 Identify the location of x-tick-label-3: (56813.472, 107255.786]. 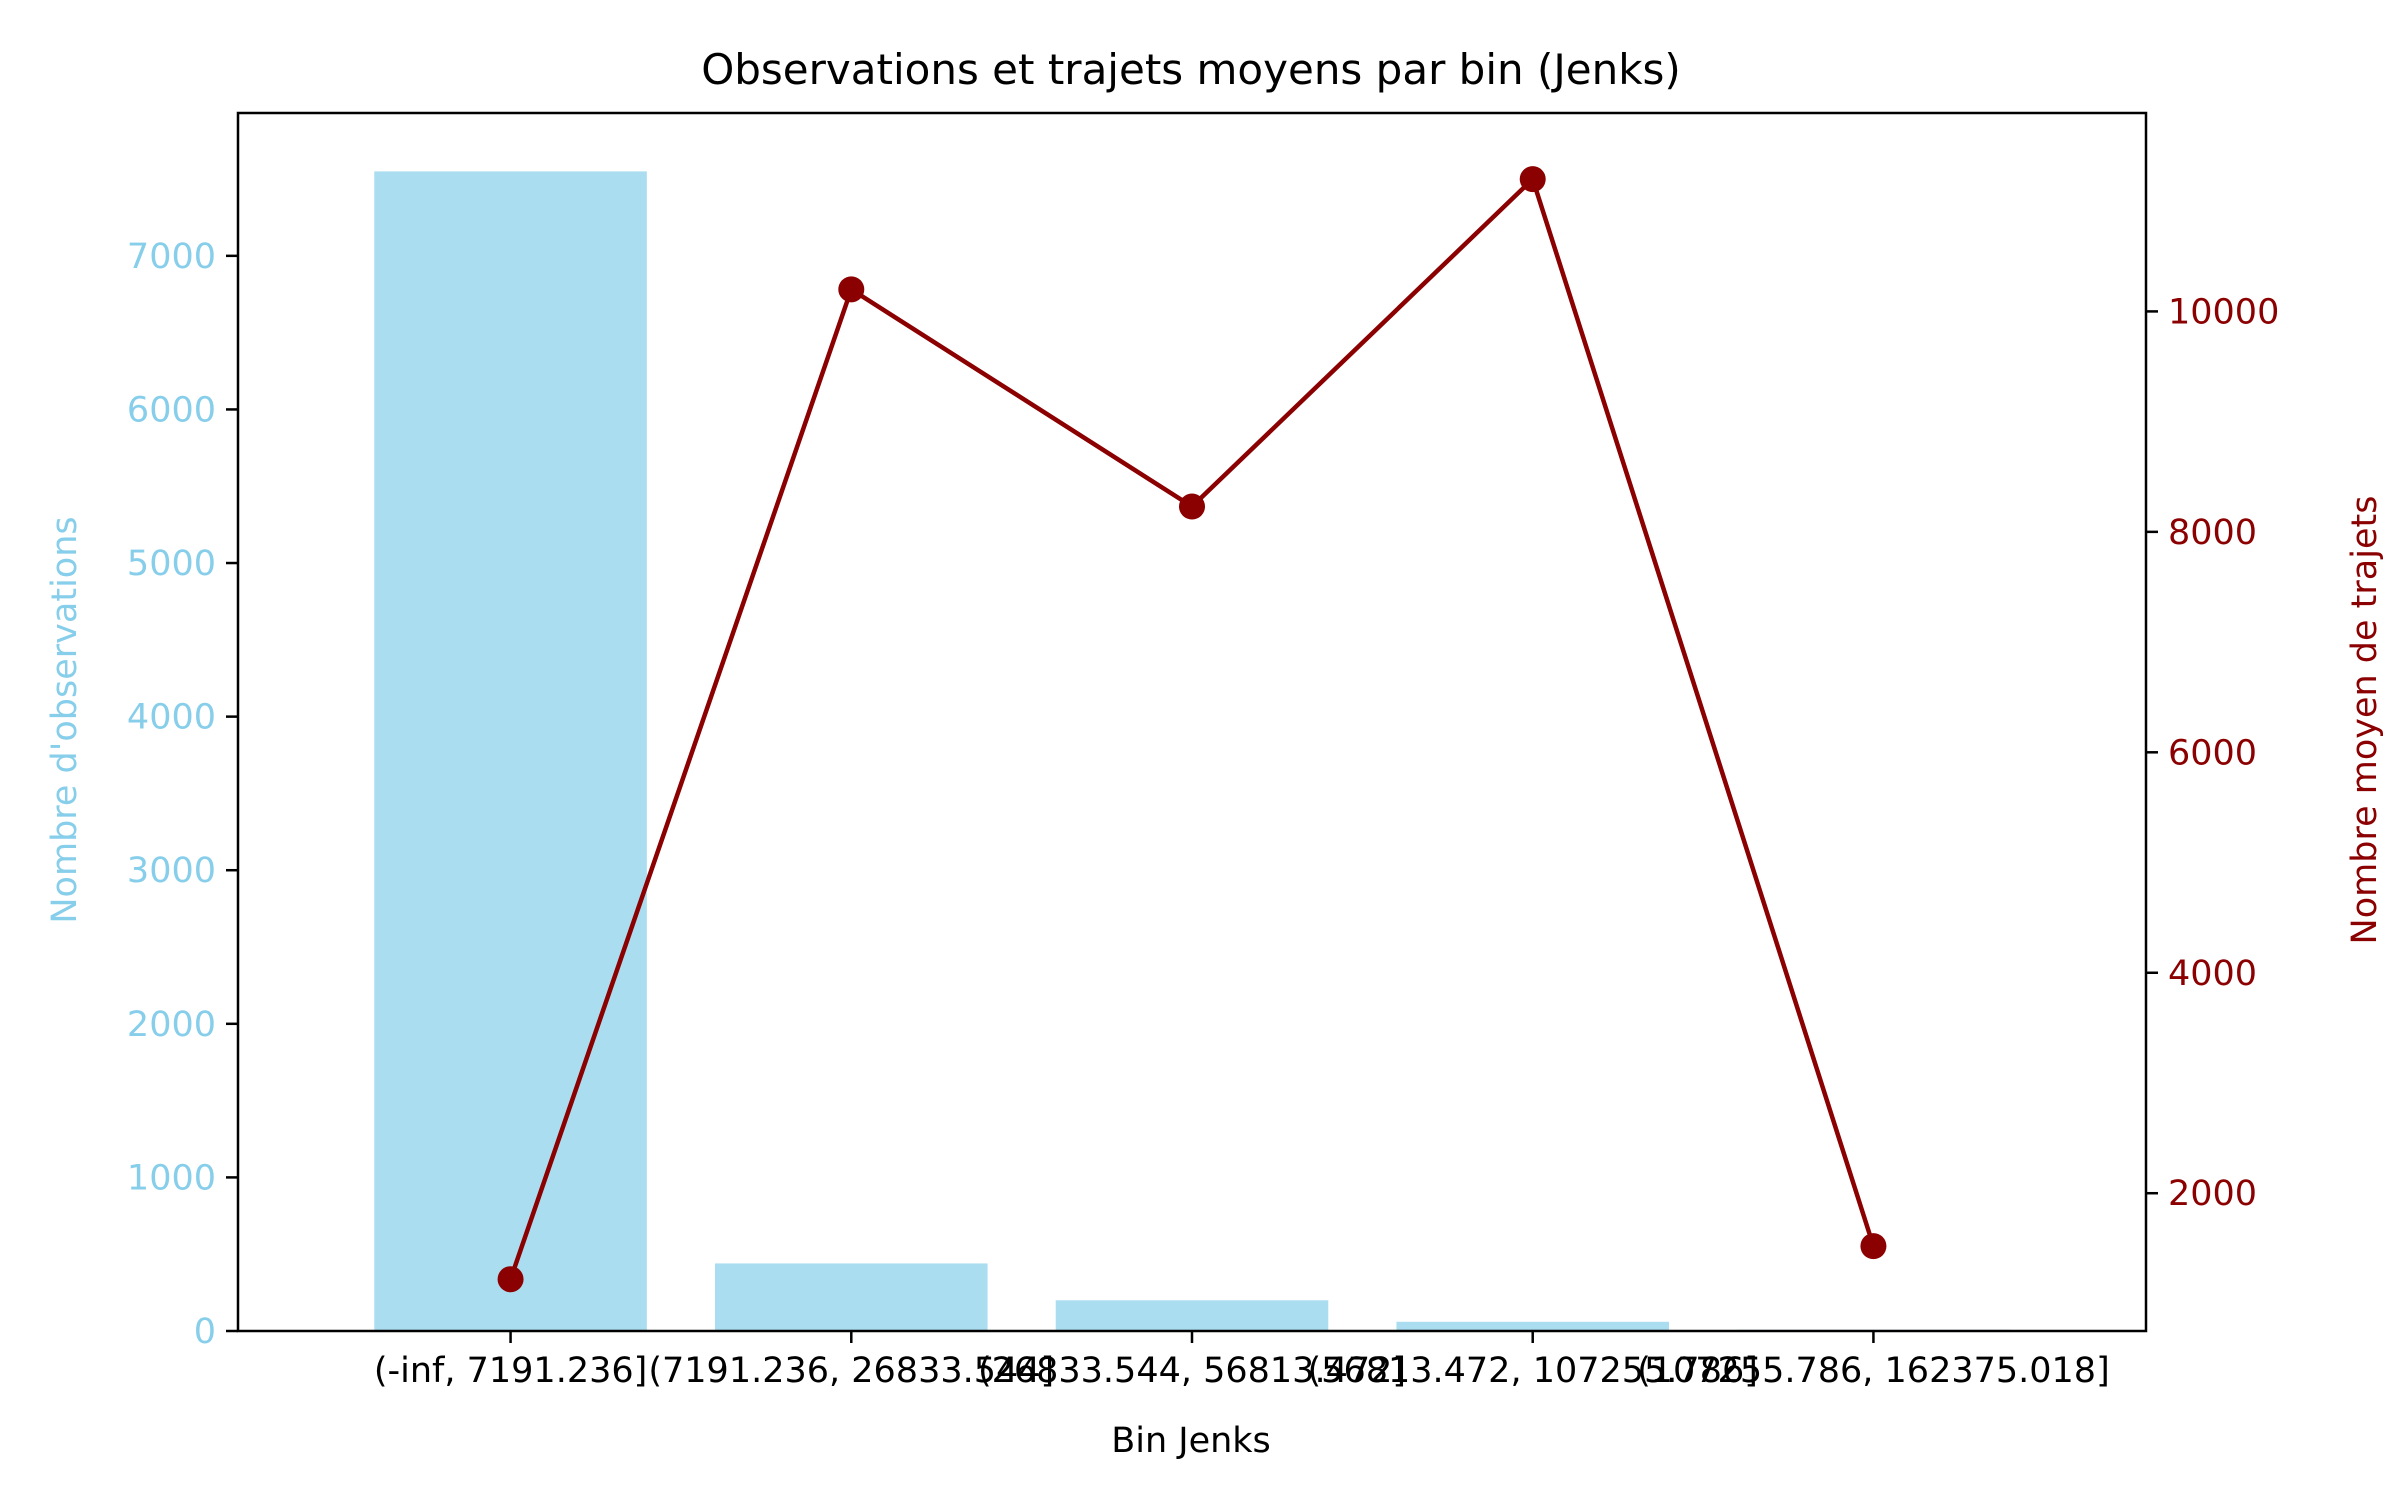
(1533, 1371).